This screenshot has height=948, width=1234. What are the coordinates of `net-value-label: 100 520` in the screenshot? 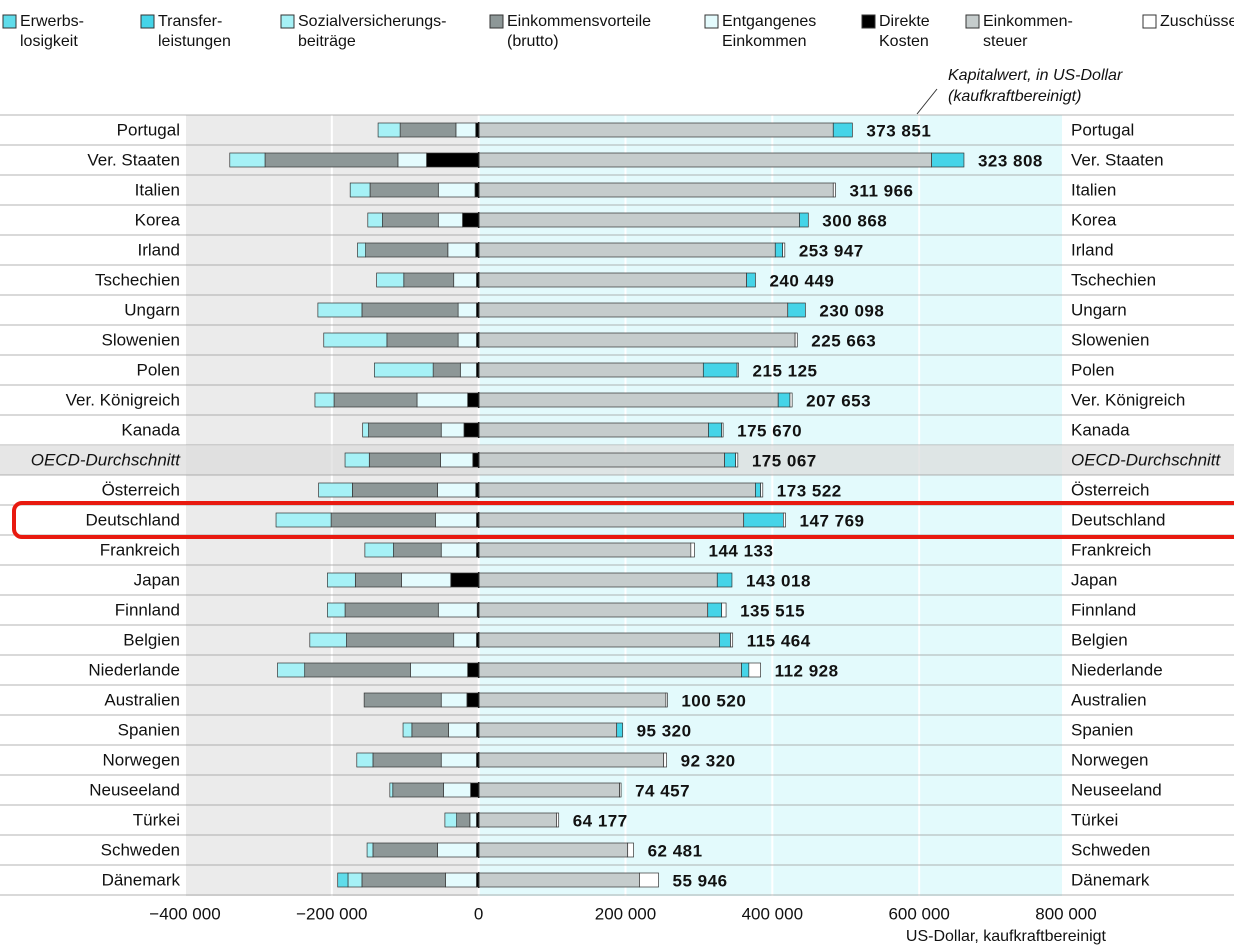 It's located at (713, 700).